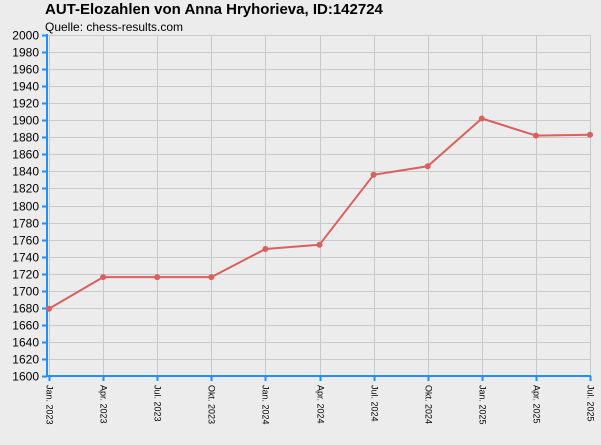  What do you see at coordinates (266, 405) in the screenshot?
I see `x-tick-label: Jan. 2024` at bounding box center [266, 405].